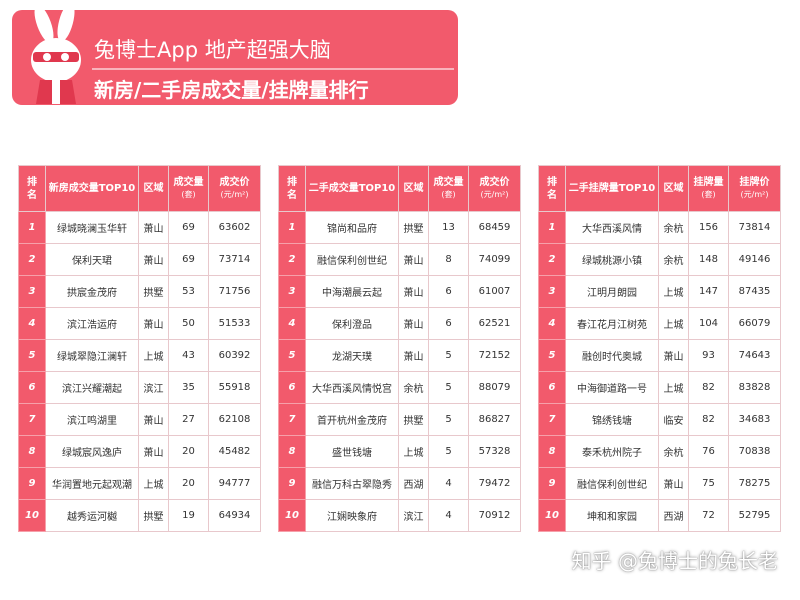 This screenshot has width=800, height=600. I want to click on data-cell: 滨江, so click(413, 515).